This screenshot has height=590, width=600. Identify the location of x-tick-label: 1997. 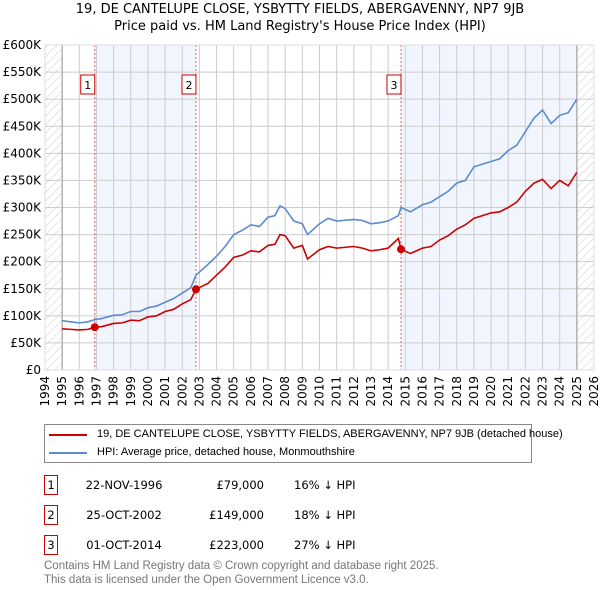
(96, 391).